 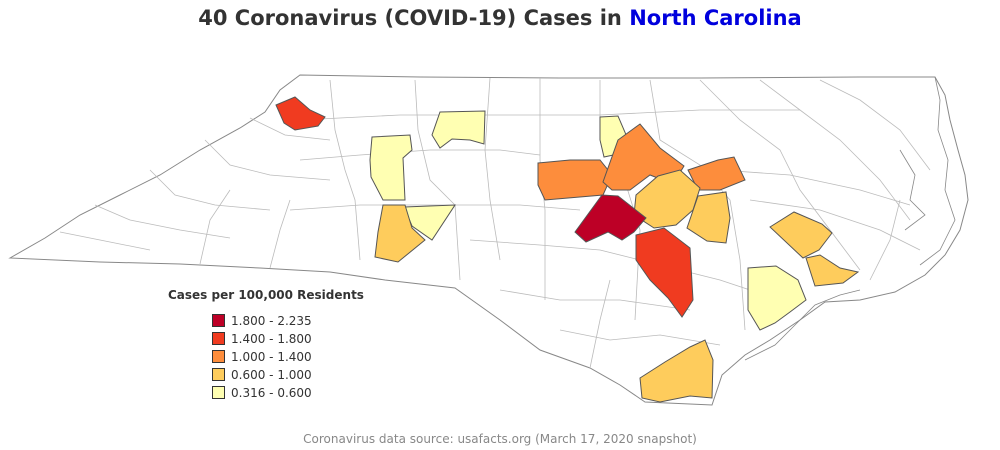 I want to click on title-prefix: 40 Coronavirus (COVID-19) Cases in, so click(x=414, y=18).